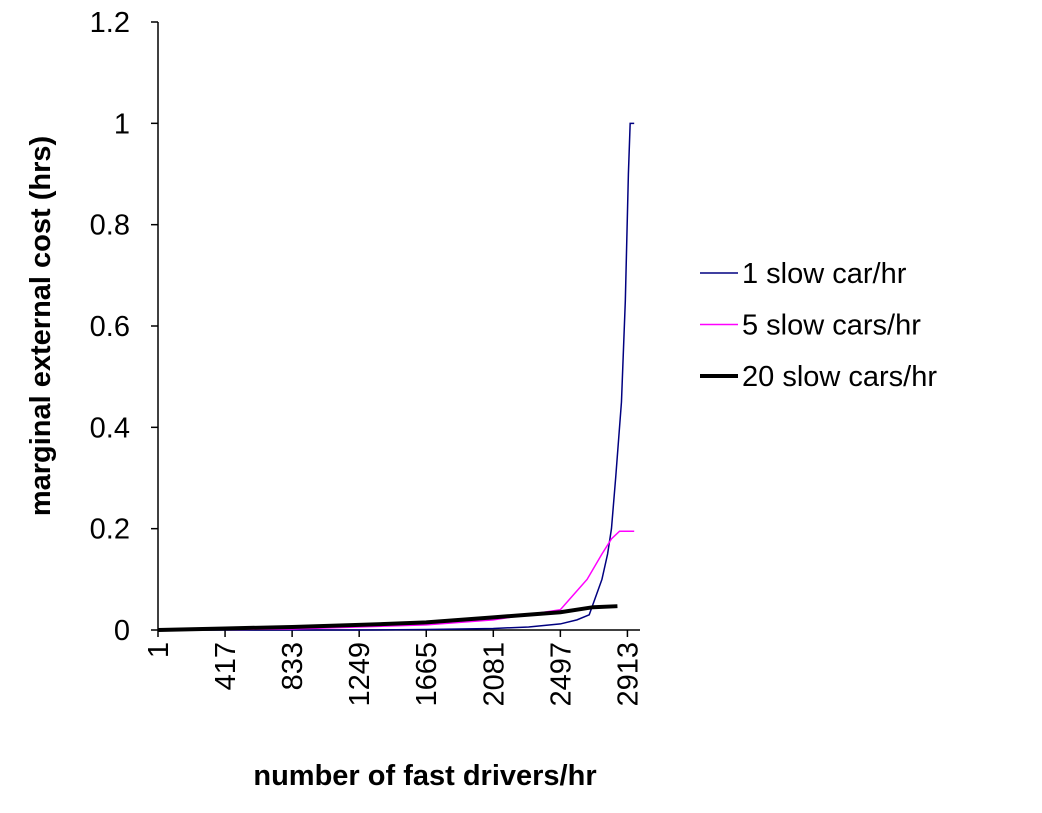  Describe the element at coordinates (41, 326) in the screenshot. I see `y-axis-label: marginal external cost (hrs)` at that location.